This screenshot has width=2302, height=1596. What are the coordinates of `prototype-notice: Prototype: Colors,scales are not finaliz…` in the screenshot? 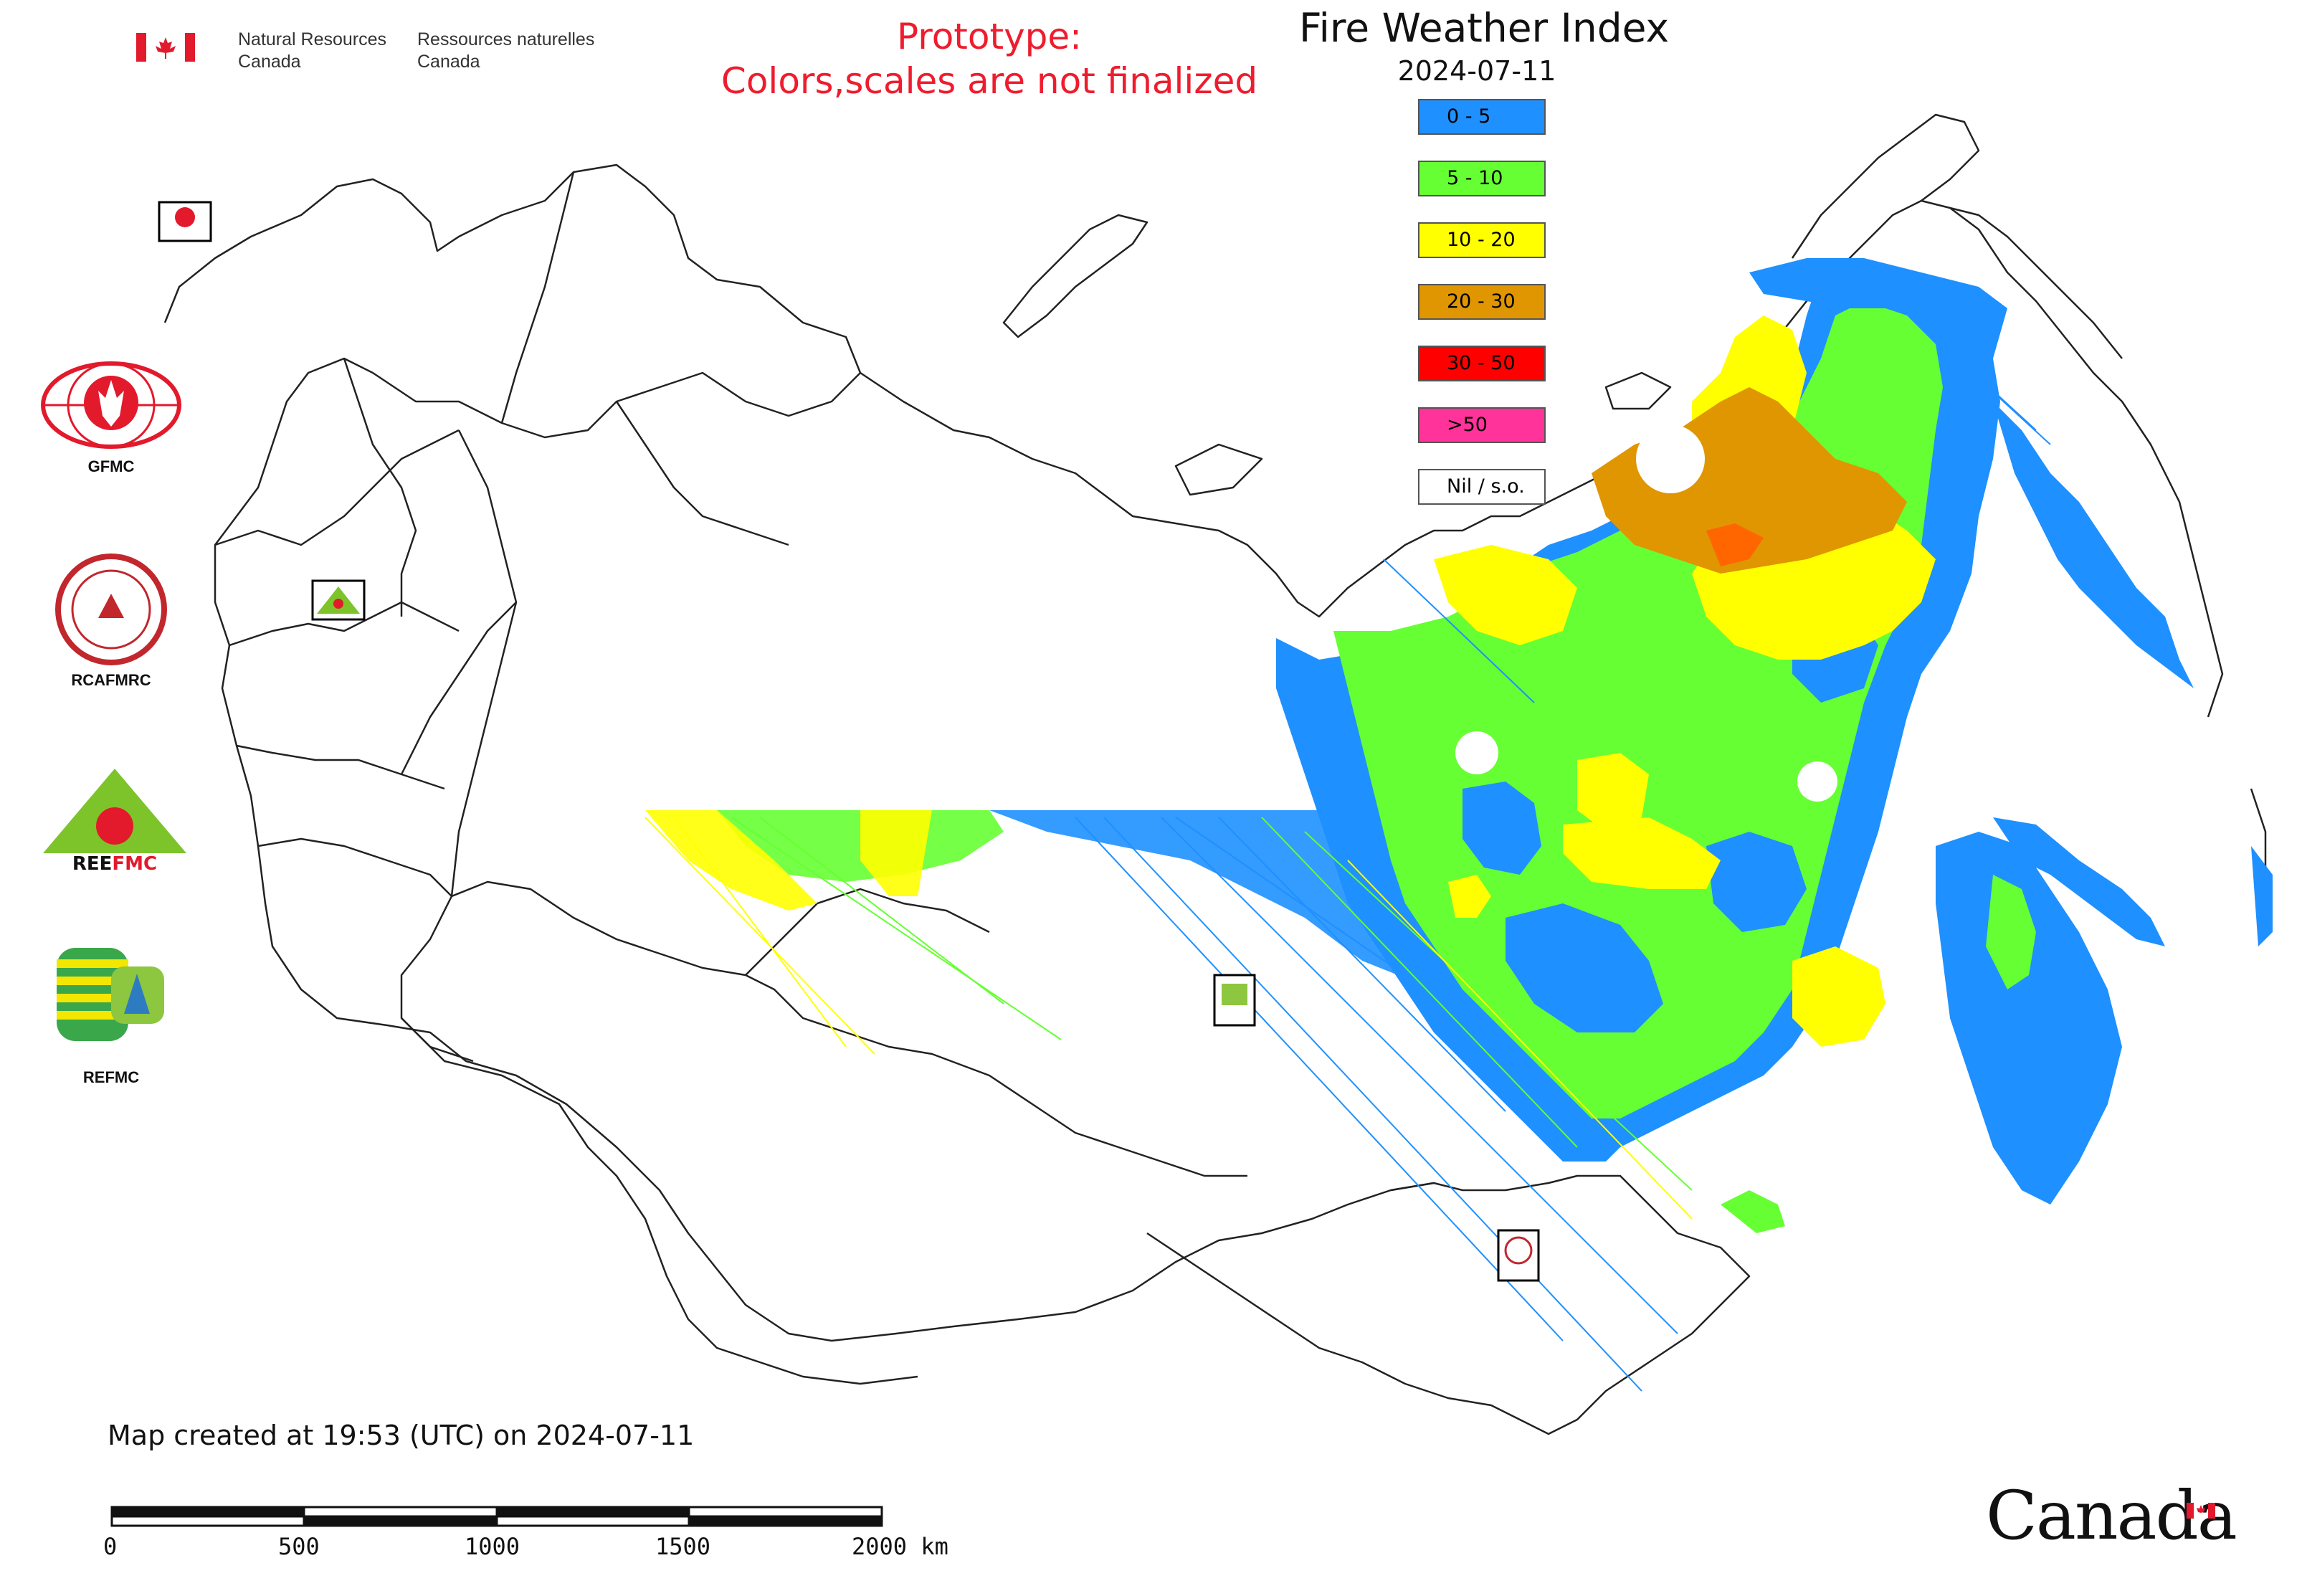 It's located at (989, 58).